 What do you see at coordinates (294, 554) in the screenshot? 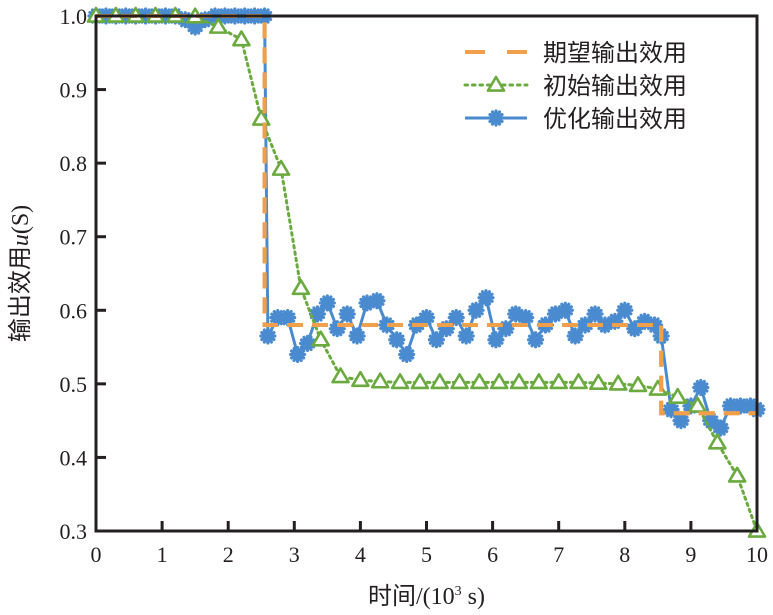
I see `x-tick-label: 3` at bounding box center [294, 554].